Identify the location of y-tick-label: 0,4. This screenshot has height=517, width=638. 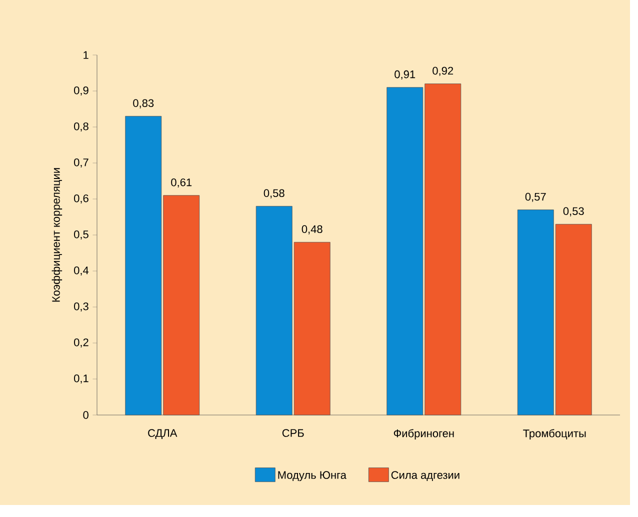
(81, 271).